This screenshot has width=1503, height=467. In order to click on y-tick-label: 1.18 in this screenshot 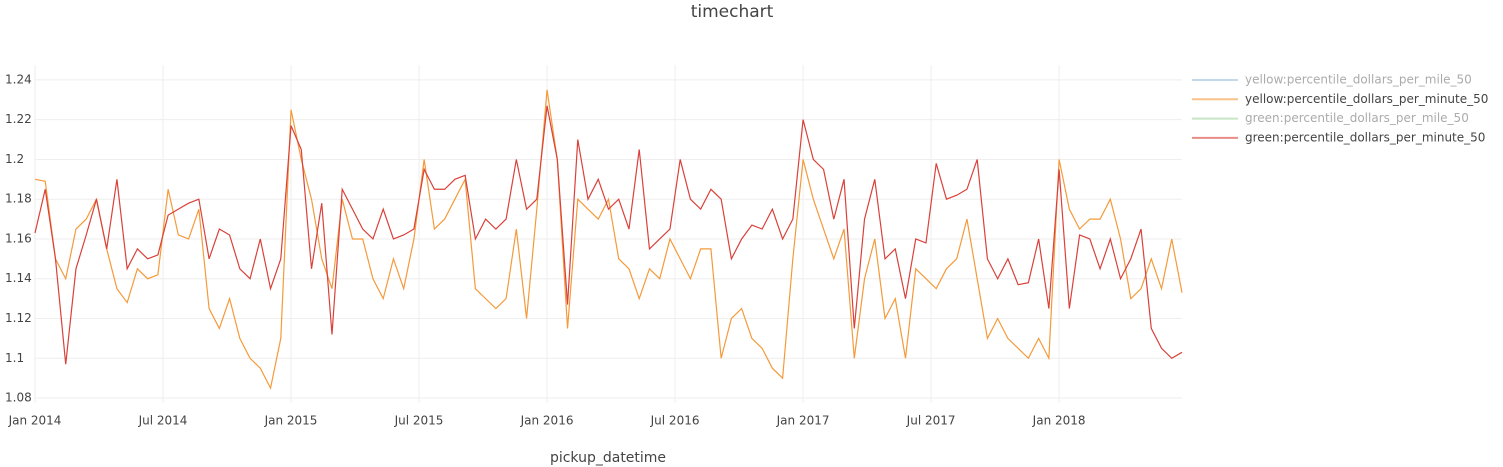, I will do `click(18, 199)`.